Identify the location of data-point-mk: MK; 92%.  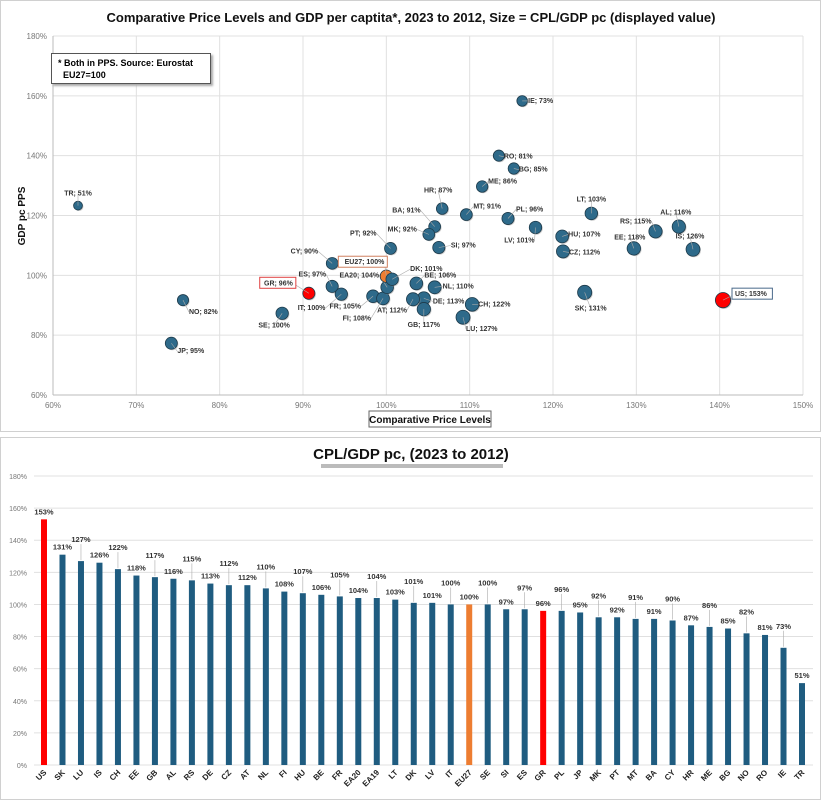
(412, 234).